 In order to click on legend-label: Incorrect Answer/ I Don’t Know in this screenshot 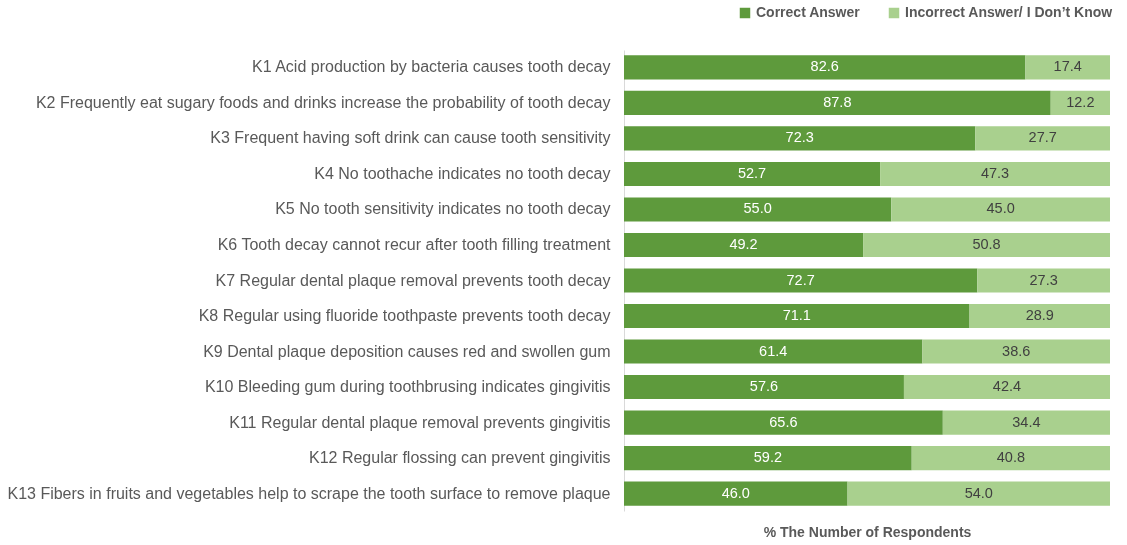, I will do `click(1009, 12)`.